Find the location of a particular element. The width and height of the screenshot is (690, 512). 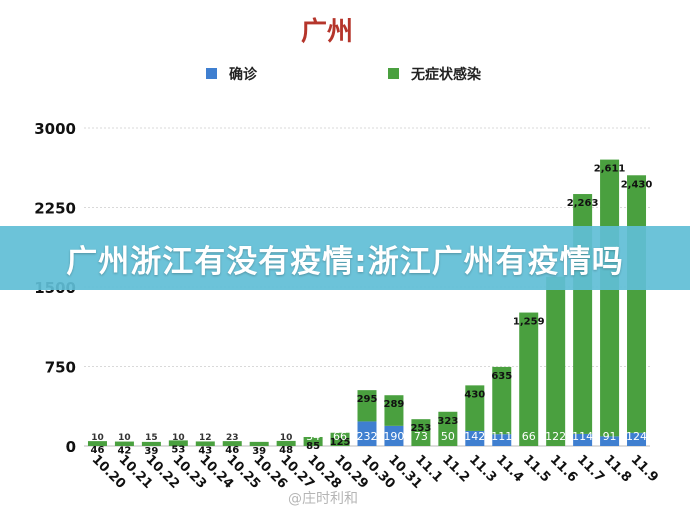

label-confirmed: 124 is located at coordinates (636, 436).